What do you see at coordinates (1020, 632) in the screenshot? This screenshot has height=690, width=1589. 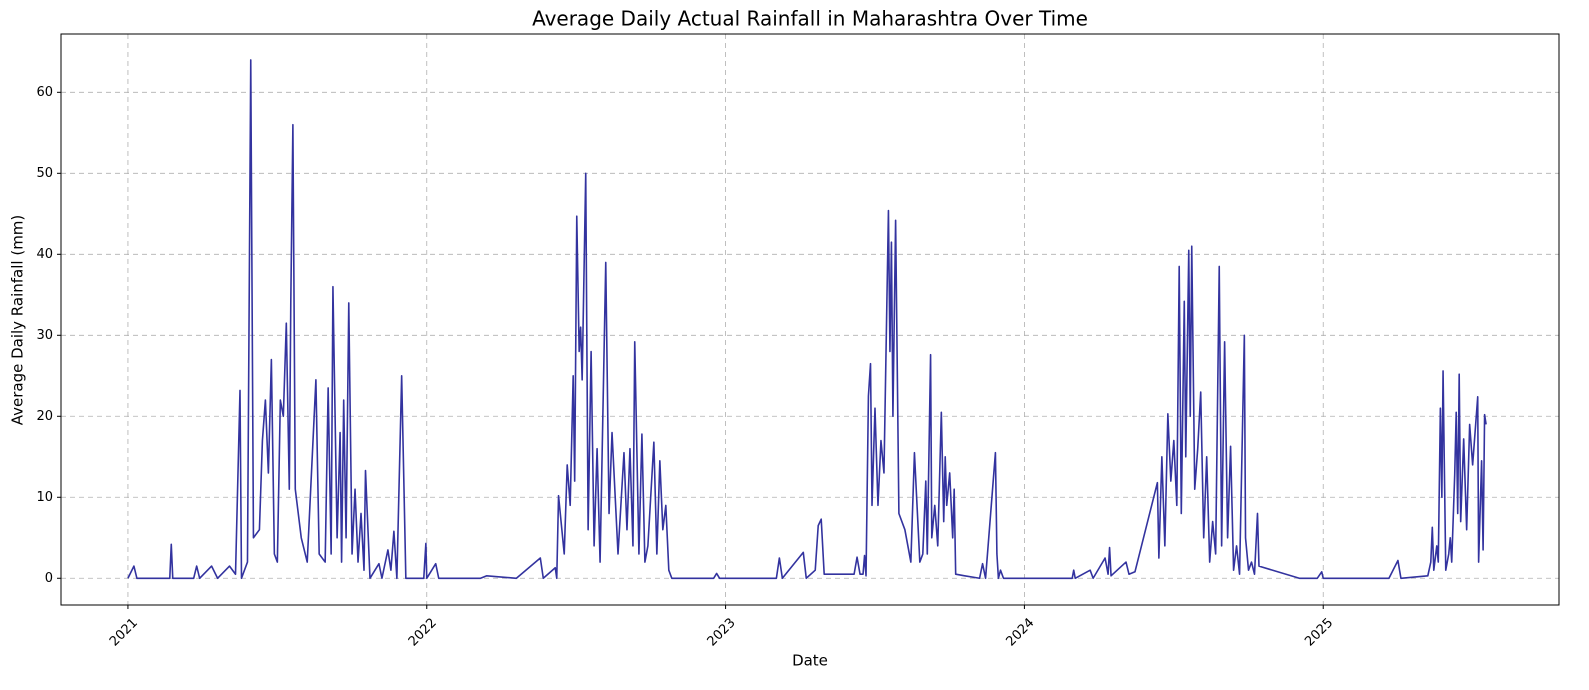 I see `x-tick-label: 2024` at bounding box center [1020, 632].